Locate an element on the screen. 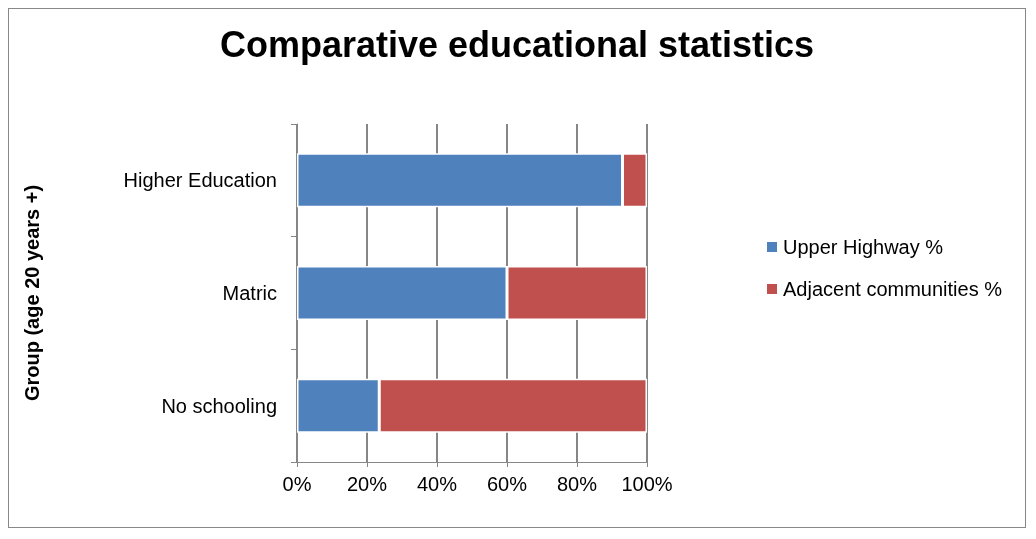  x-tick-label: 60% is located at coordinates (507, 484).